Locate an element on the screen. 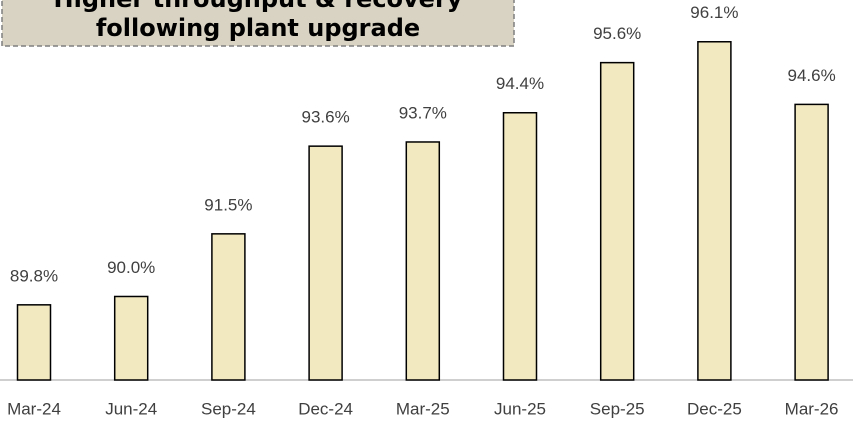  annotation: following plant upgrade is located at coordinates (258, 28).